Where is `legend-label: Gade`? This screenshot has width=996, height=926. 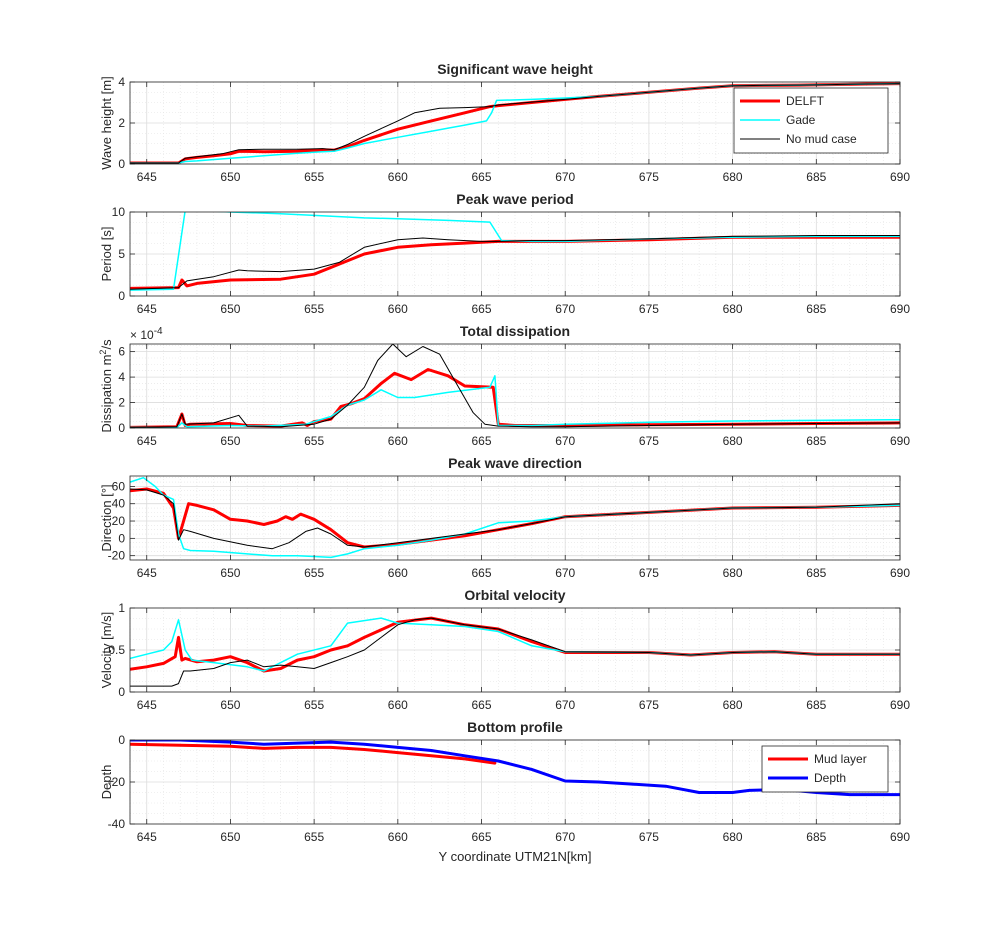 legend-label: Gade is located at coordinates (801, 120).